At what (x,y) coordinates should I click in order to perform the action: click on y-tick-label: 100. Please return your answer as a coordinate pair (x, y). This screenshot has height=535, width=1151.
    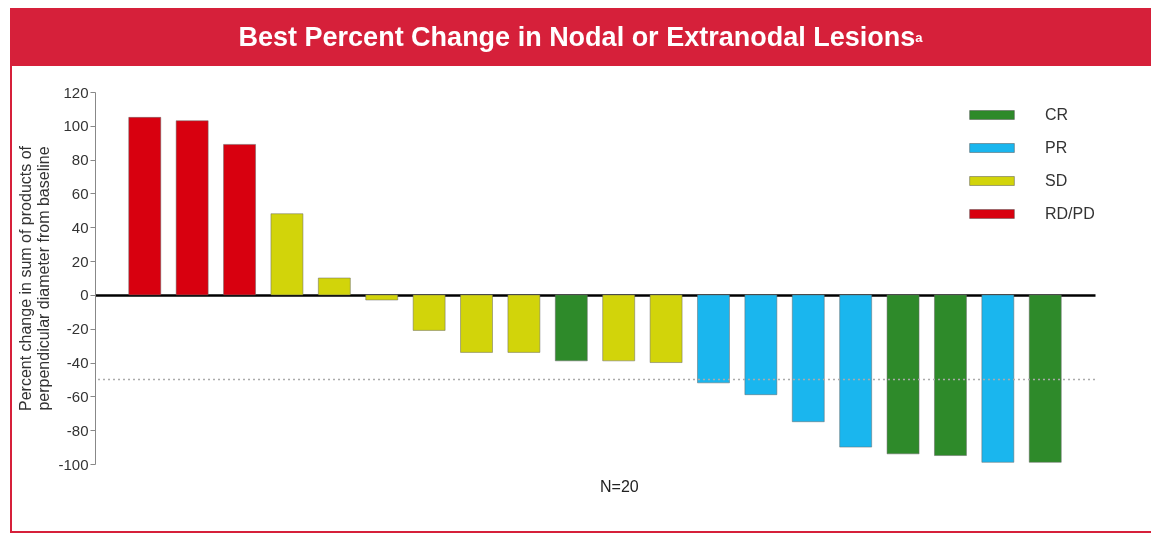
    Looking at the image, I should click on (76, 126).